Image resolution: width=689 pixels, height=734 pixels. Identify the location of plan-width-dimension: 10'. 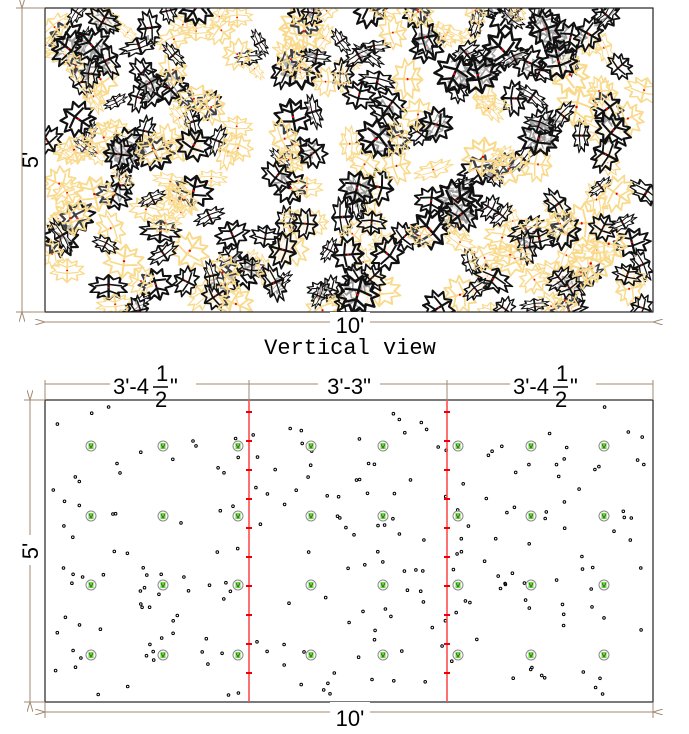
(349, 716).